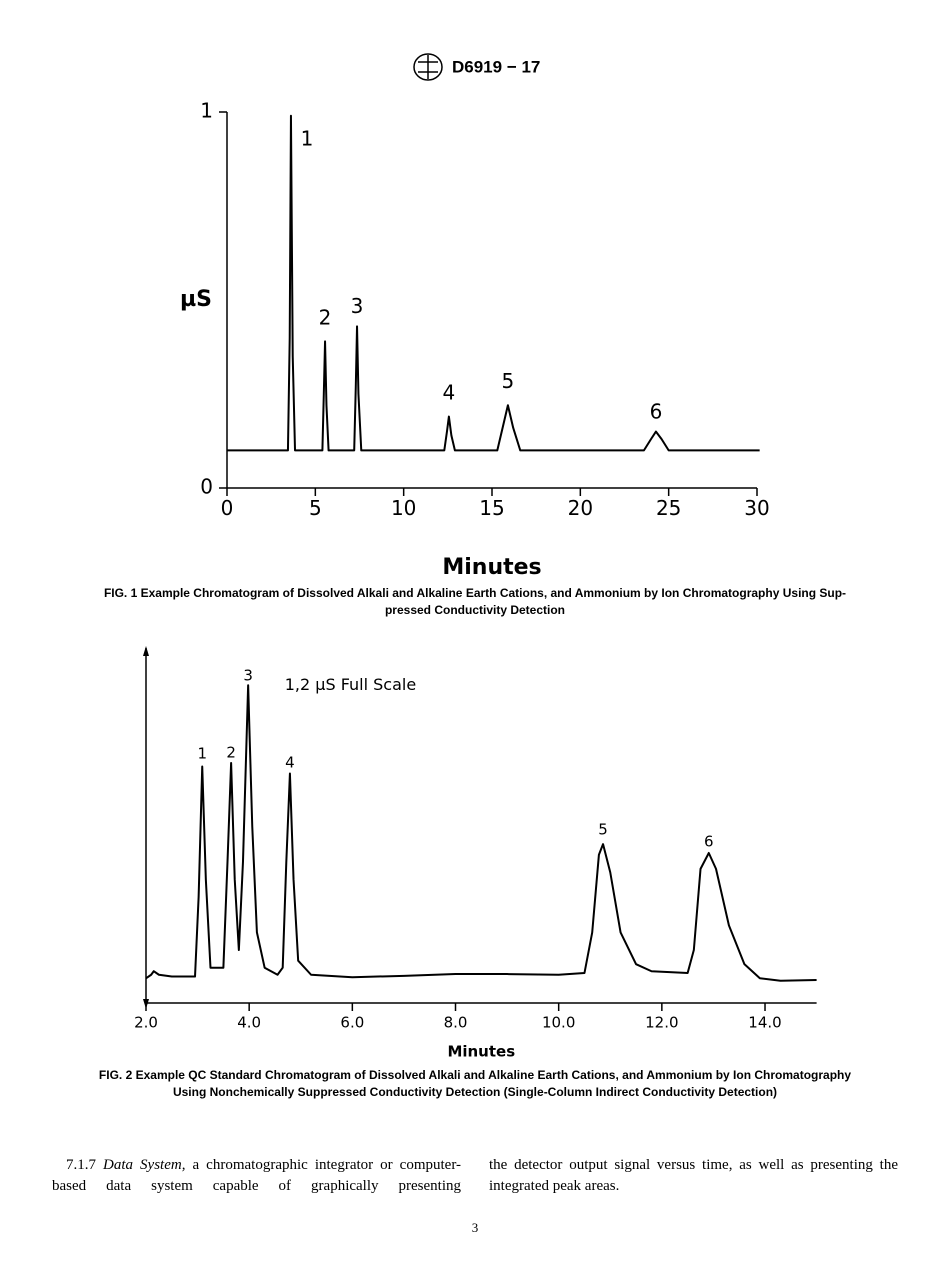 Image resolution: width=950 pixels, height=1272 pixels. I want to click on x-tick-label: 2.0, so click(146, 1023).